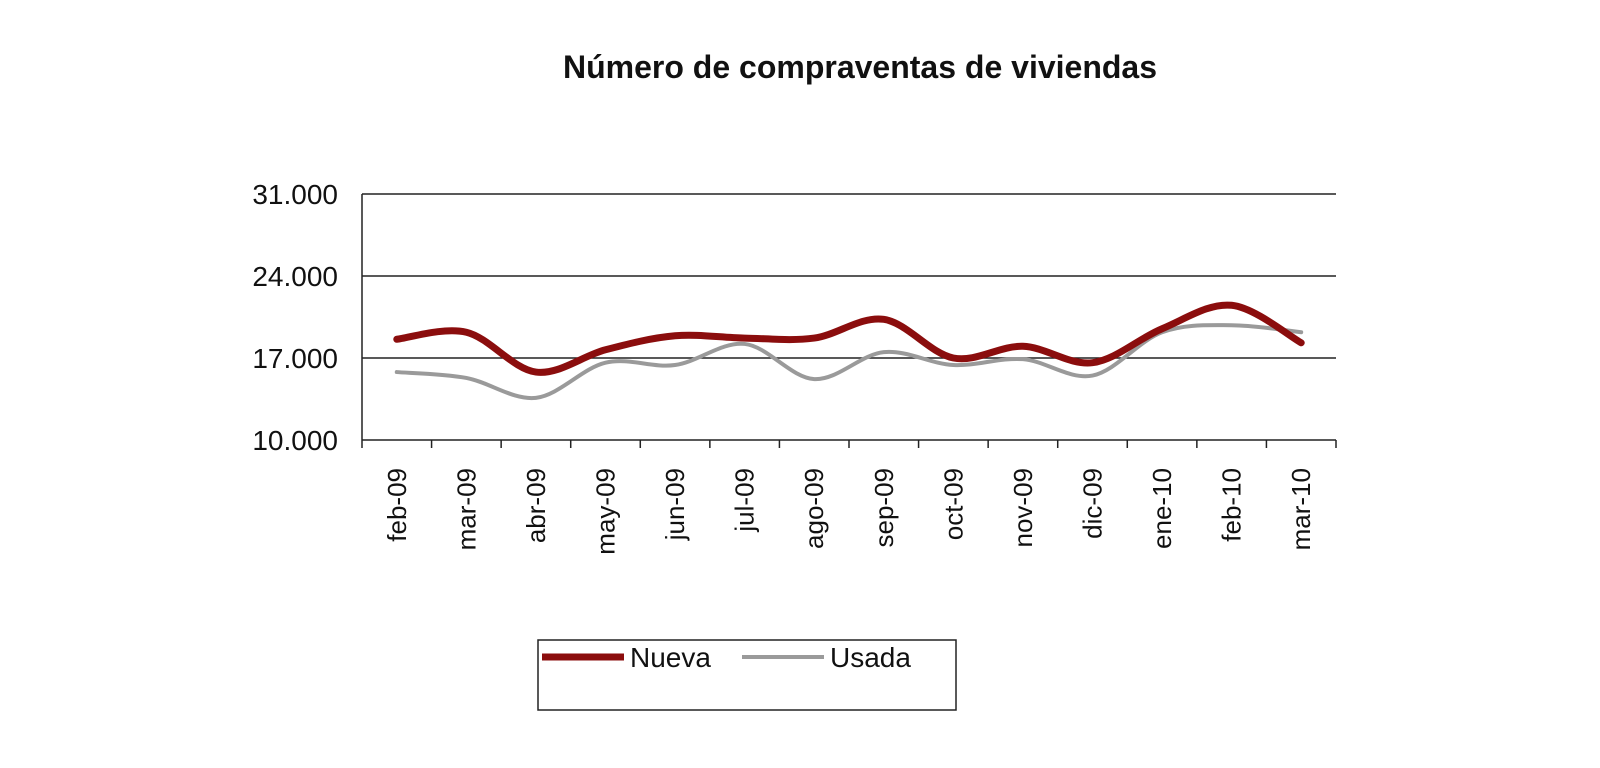 The image size is (1600, 768). I want to click on x-tick-label: abr-09, so click(536, 505).